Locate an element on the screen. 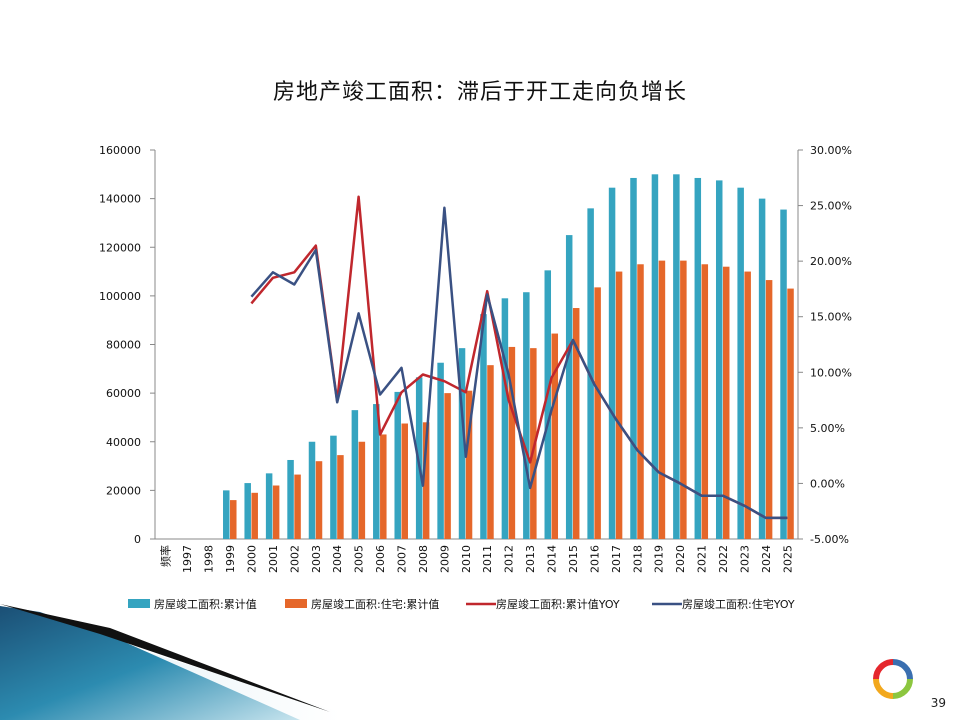  x-tick-label: 1999 is located at coordinates (230, 559).